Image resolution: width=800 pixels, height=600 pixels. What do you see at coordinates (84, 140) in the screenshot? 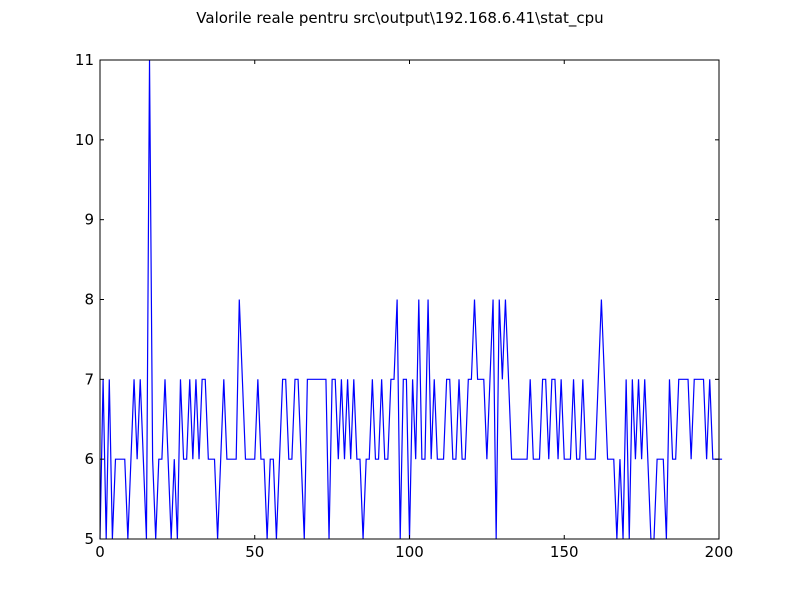
I see `y-tick-label: 10` at bounding box center [84, 140].